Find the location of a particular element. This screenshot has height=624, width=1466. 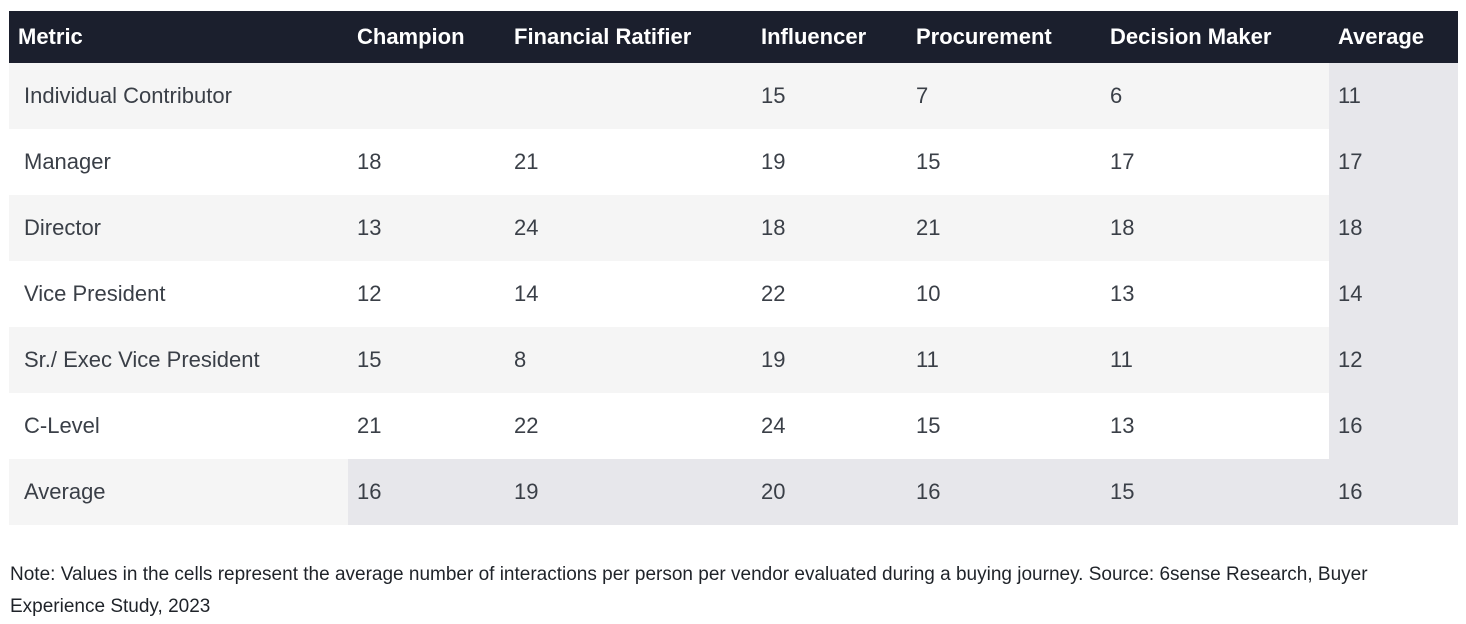

row-label: Sr./ Exec Vice President is located at coordinates (178, 360).